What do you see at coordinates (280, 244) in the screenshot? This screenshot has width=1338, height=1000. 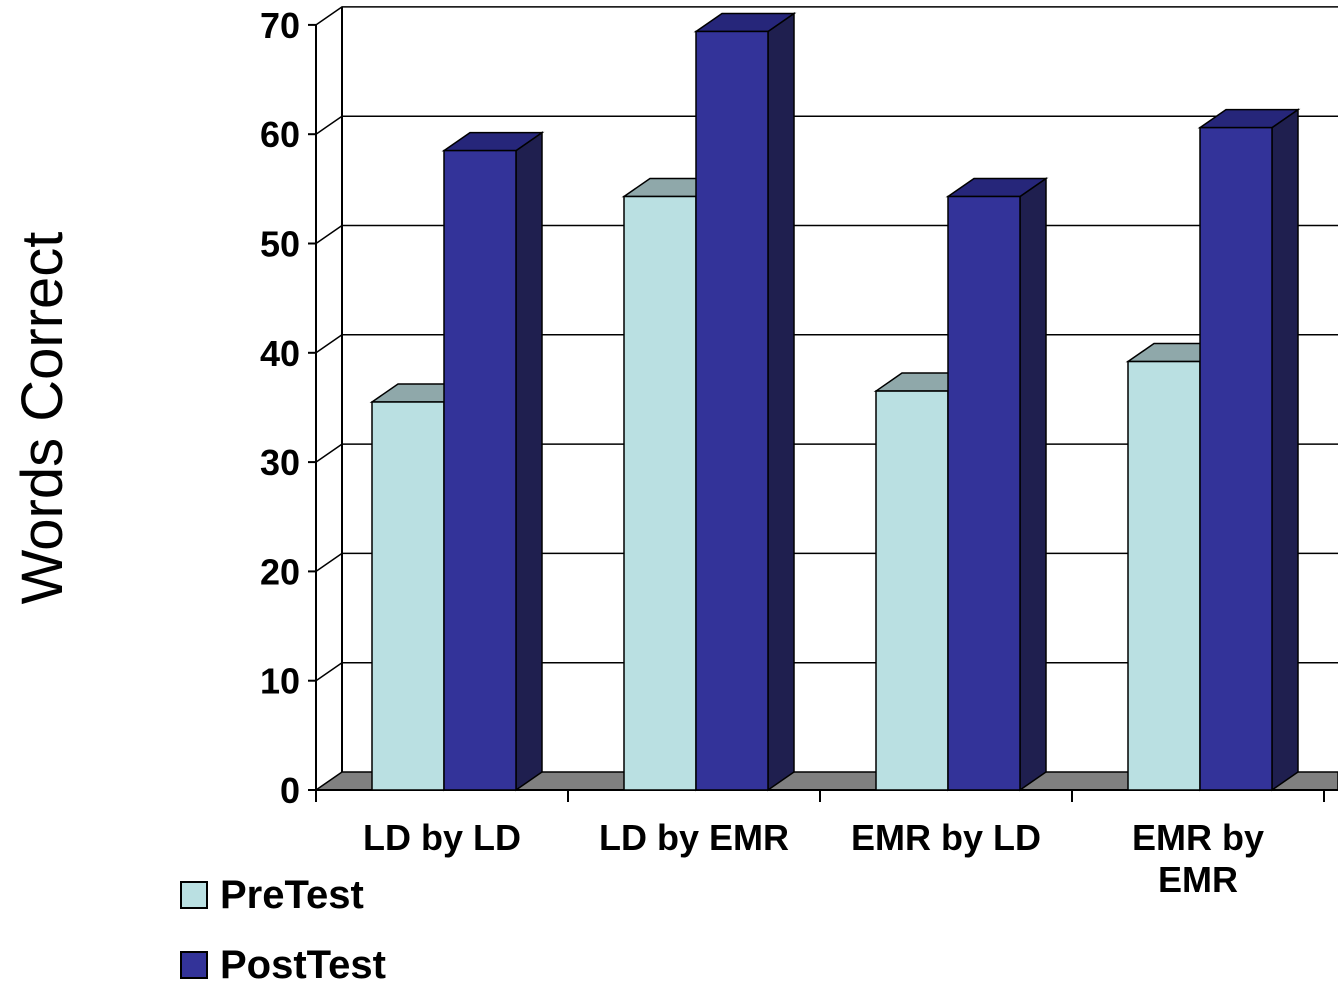 I see `y-tick-label: 50` at bounding box center [280, 244].